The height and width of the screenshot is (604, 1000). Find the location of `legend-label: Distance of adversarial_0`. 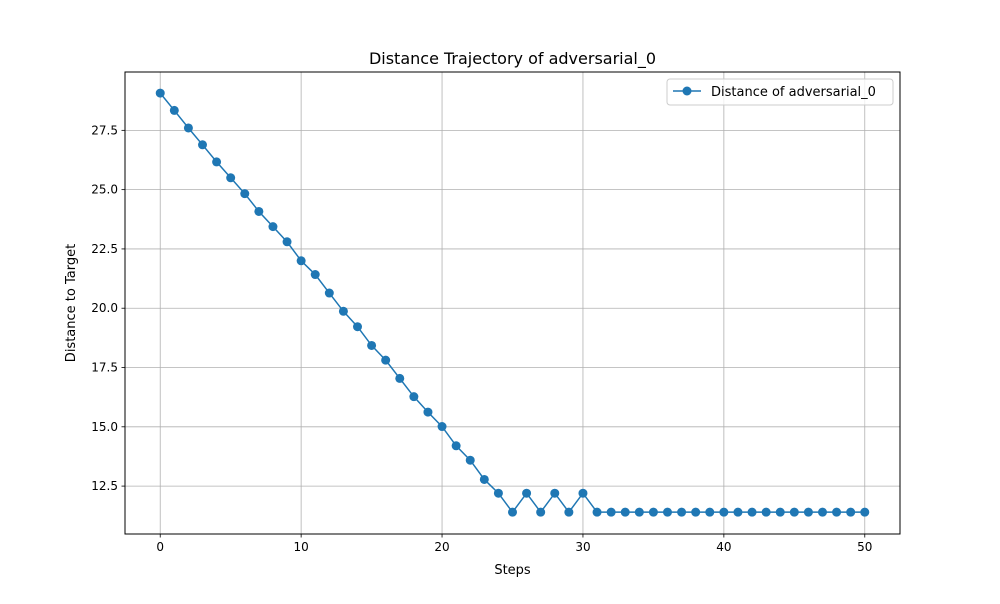

legend-label: Distance of adversarial_0 is located at coordinates (793, 92).